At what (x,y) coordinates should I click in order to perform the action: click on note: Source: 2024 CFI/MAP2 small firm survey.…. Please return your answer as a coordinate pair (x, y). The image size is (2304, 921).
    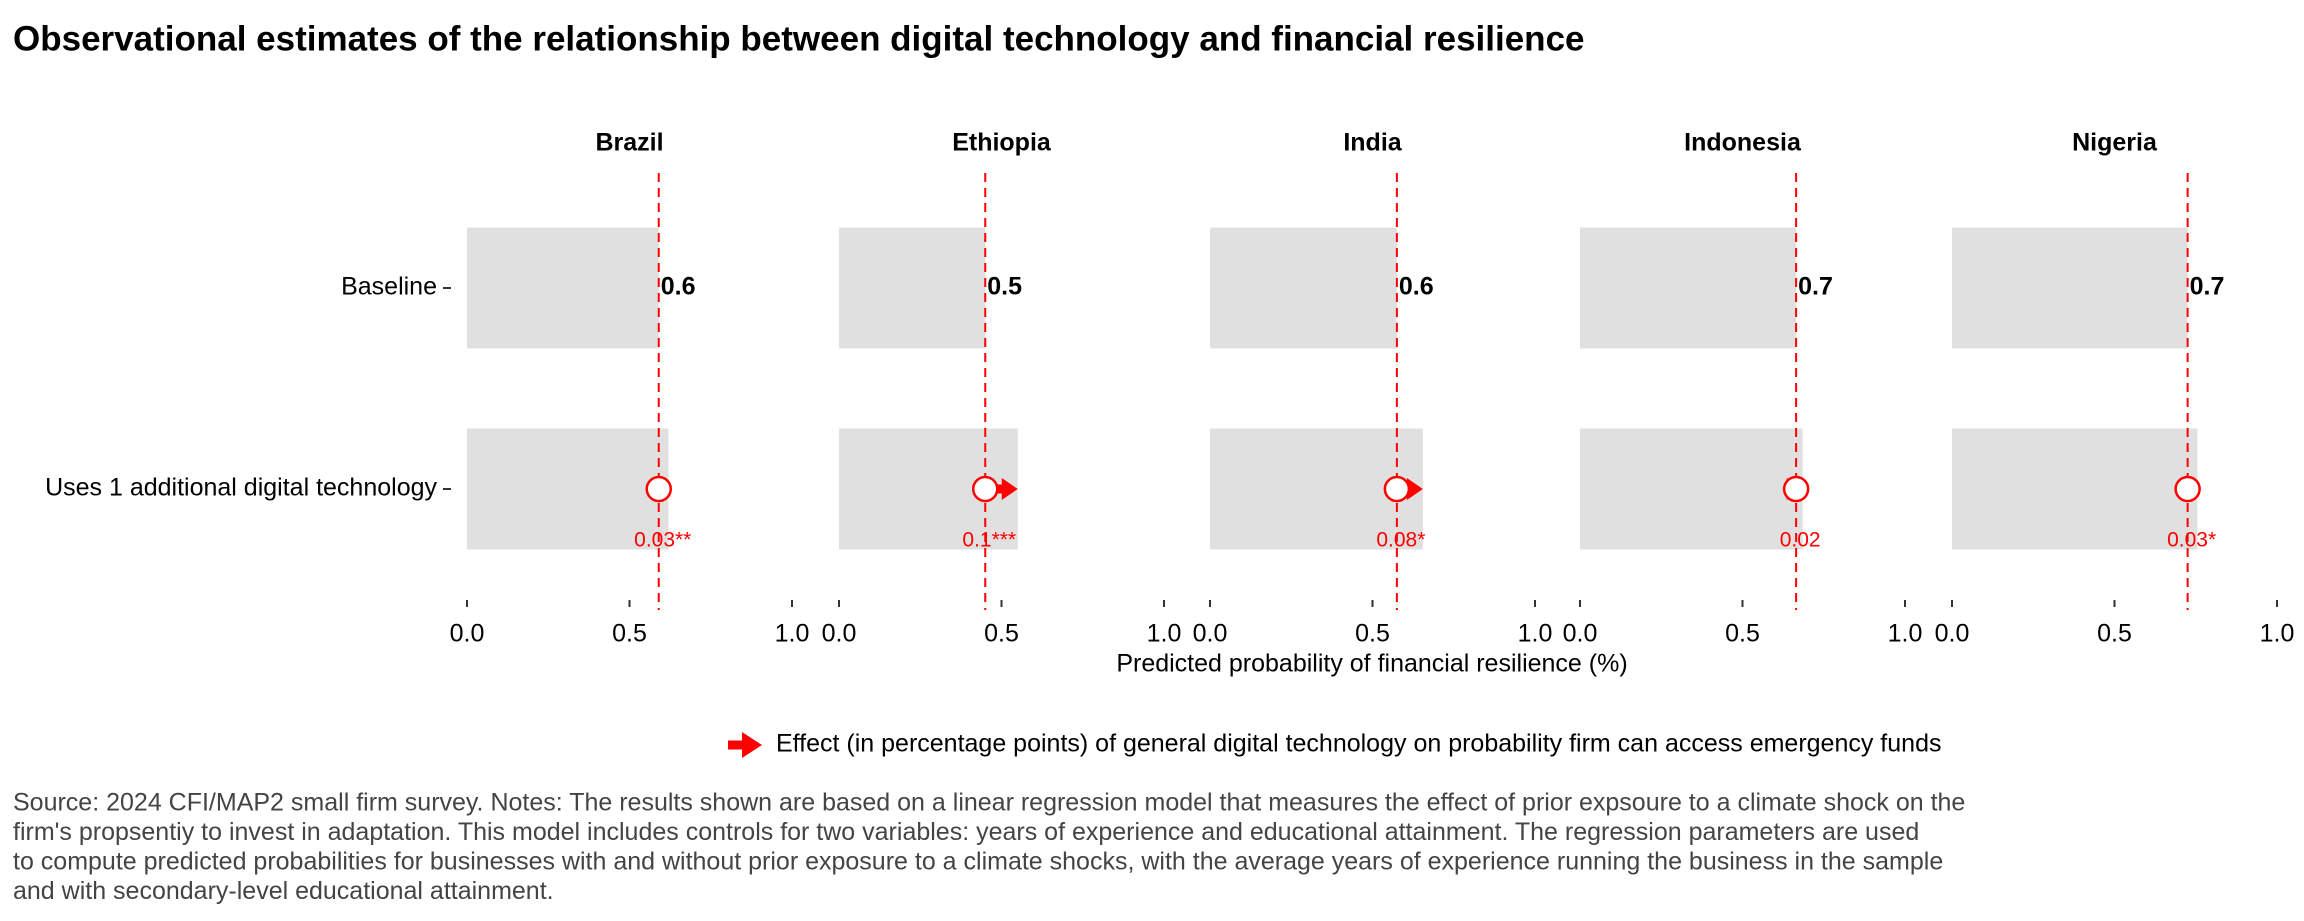
    Looking at the image, I should click on (989, 803).